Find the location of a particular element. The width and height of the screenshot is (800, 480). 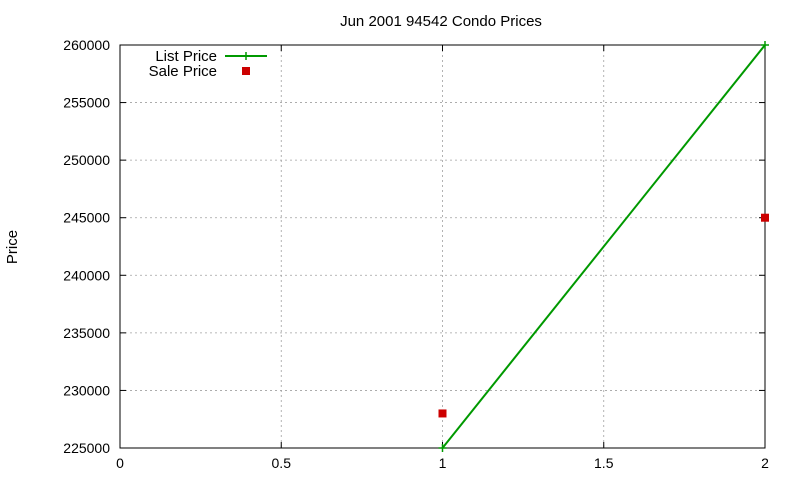

legend-label: List Price is located at coordinates (186, 56).